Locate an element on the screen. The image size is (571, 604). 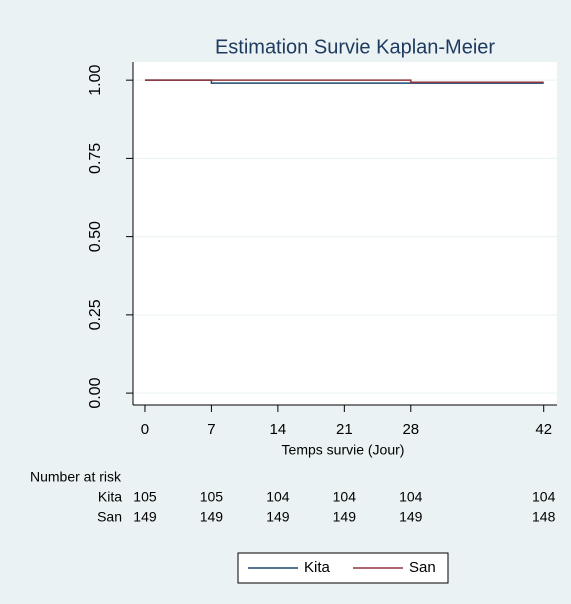
at-risk-row-label: San is located at coordinates (109, 517).